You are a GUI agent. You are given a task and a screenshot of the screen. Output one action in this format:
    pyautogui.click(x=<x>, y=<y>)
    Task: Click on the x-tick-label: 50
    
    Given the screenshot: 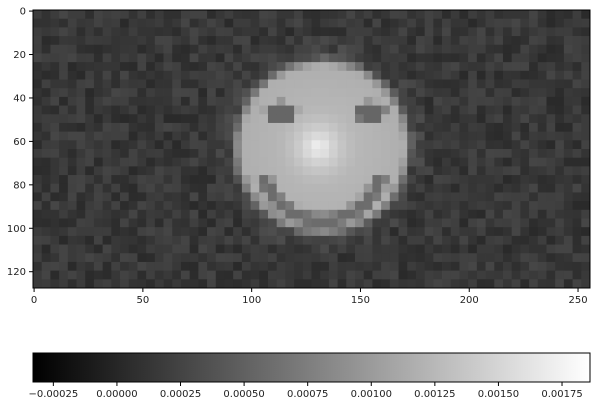 What is the action you would take?
    pyautogui.click(x=143, y=300)
    